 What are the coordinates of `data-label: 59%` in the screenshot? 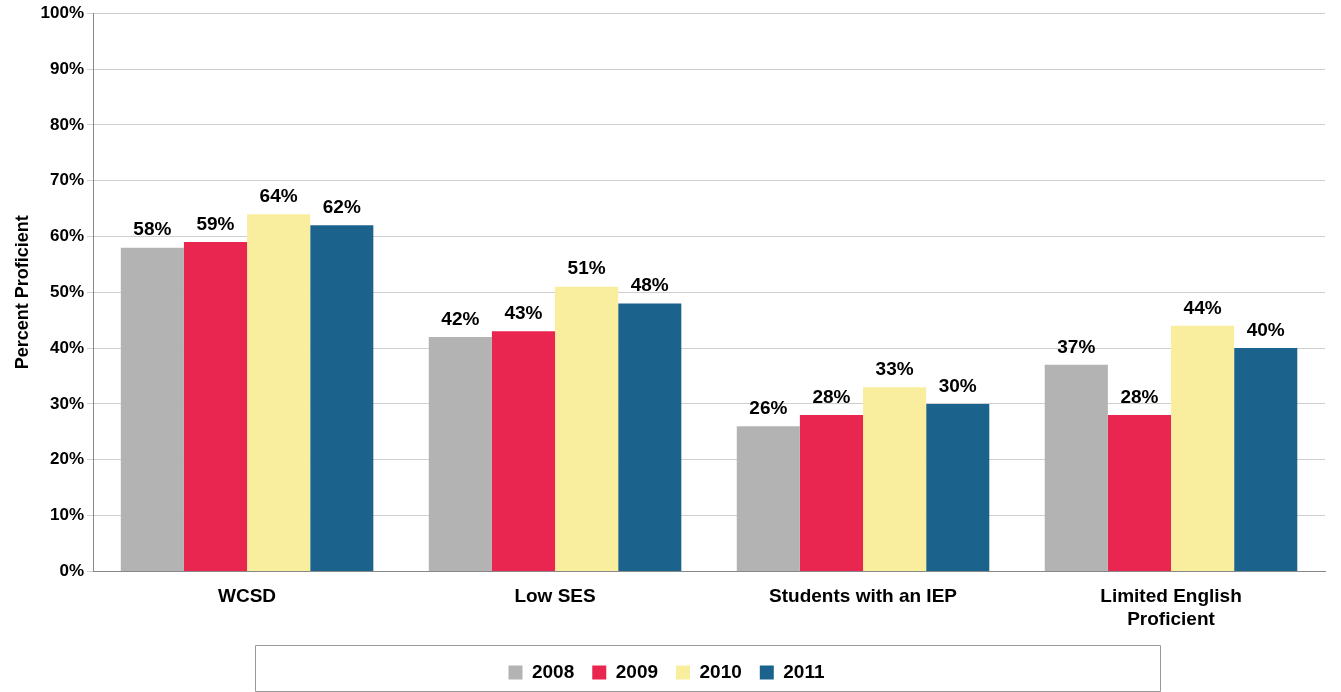 It's located at (215, 223).